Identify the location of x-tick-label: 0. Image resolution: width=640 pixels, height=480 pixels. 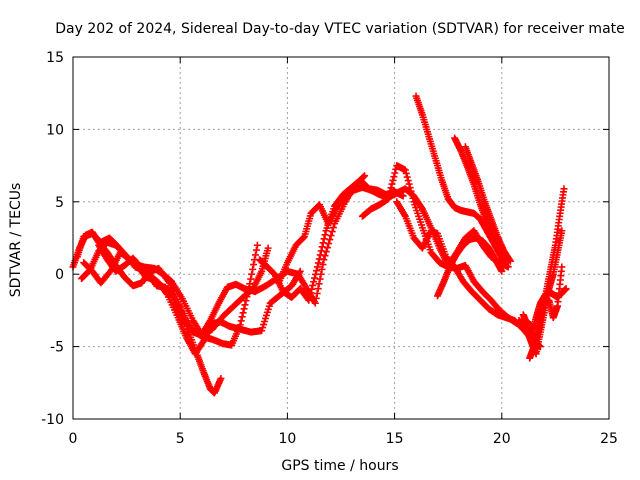
(73, 439).